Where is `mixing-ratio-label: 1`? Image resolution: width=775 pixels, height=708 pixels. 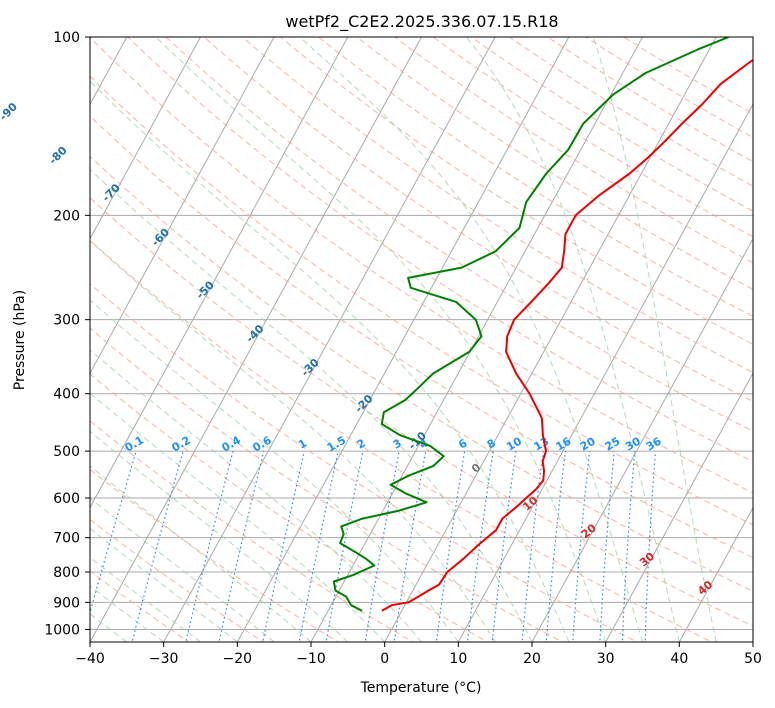
mixing-ratio-label: 1 is located at coordinates (302, 444).